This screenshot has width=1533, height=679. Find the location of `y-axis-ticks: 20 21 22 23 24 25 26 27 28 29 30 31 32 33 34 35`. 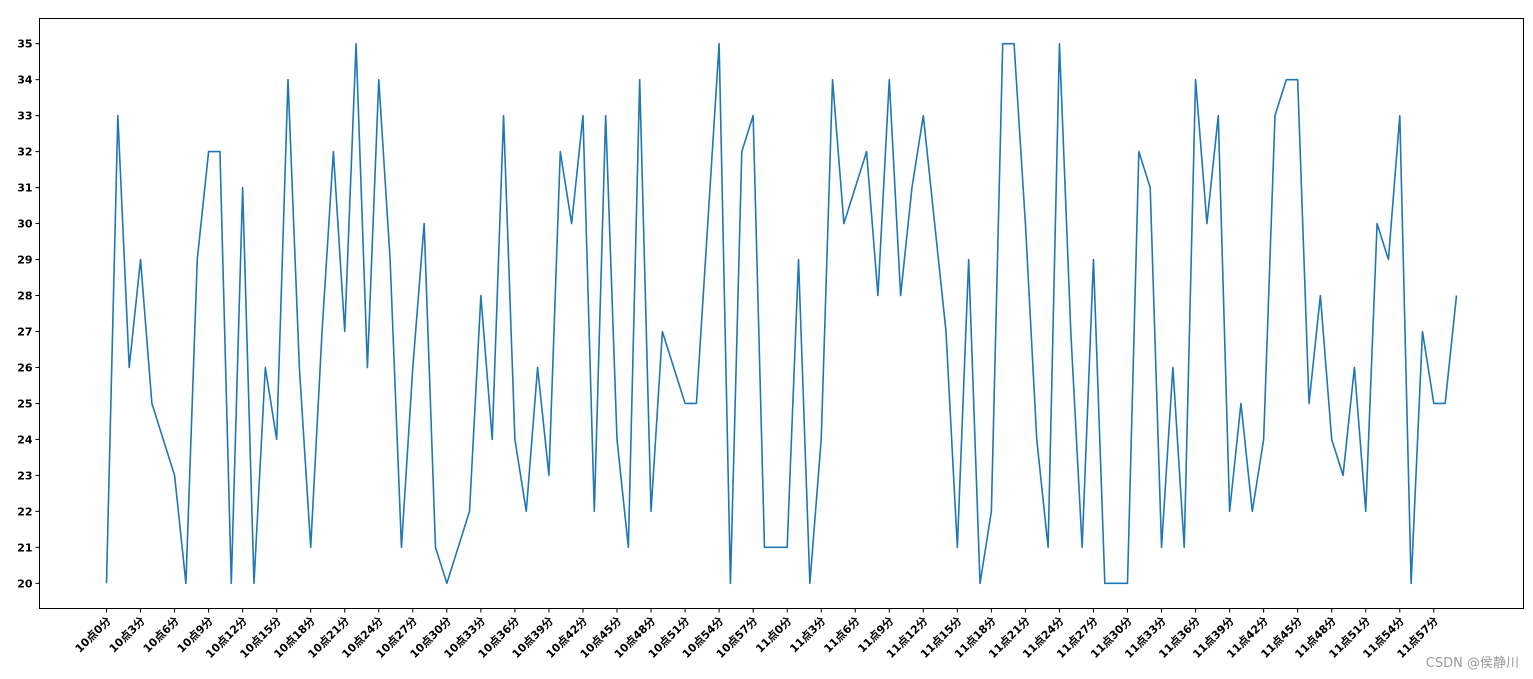

y-axis-ticks: 20 21 22 23 24 25 26 27 28 29 30 31 32 33 34 35 is located at coordinates (28, 314).